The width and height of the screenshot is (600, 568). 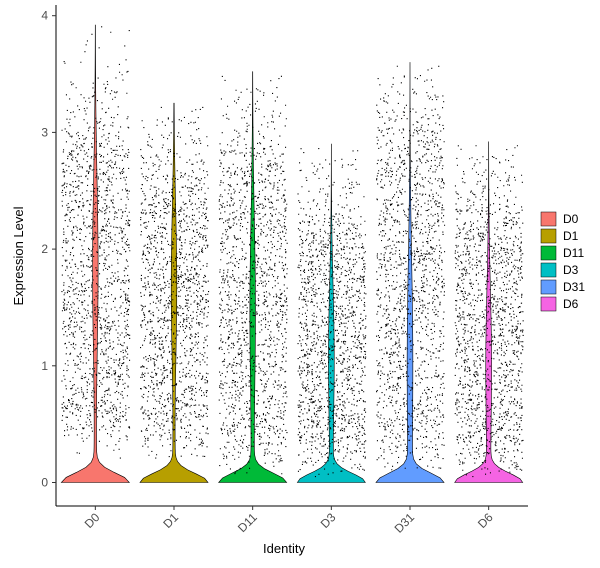 What do you see at coordinates (18, 255) in the screenshot?
I see `y-axis-title: Expression Level` at bounding box center [18, 255].